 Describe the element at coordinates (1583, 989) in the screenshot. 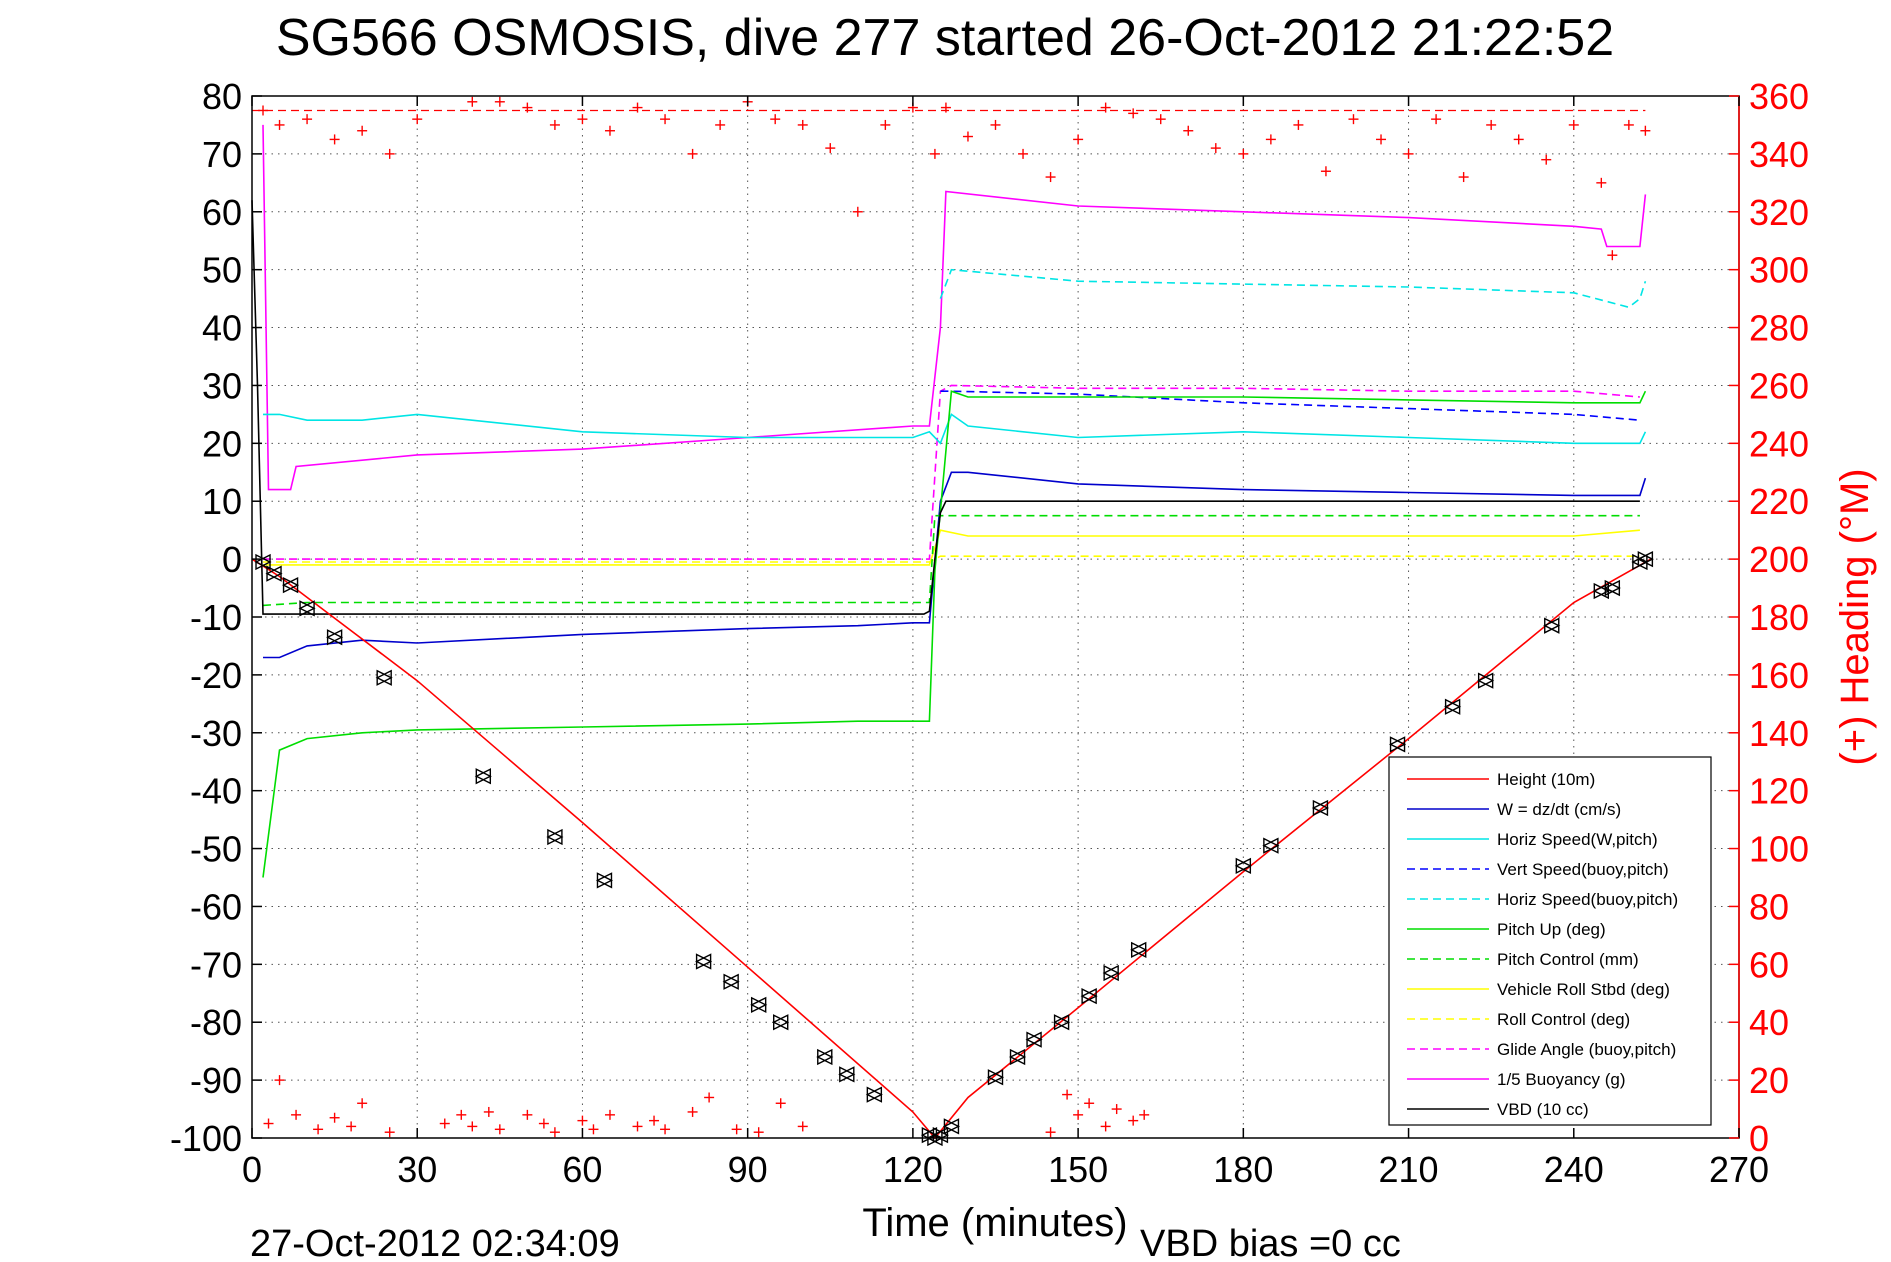

I see `legend-label-roll: Vehicle Roll Stbd (deg)` at that location.